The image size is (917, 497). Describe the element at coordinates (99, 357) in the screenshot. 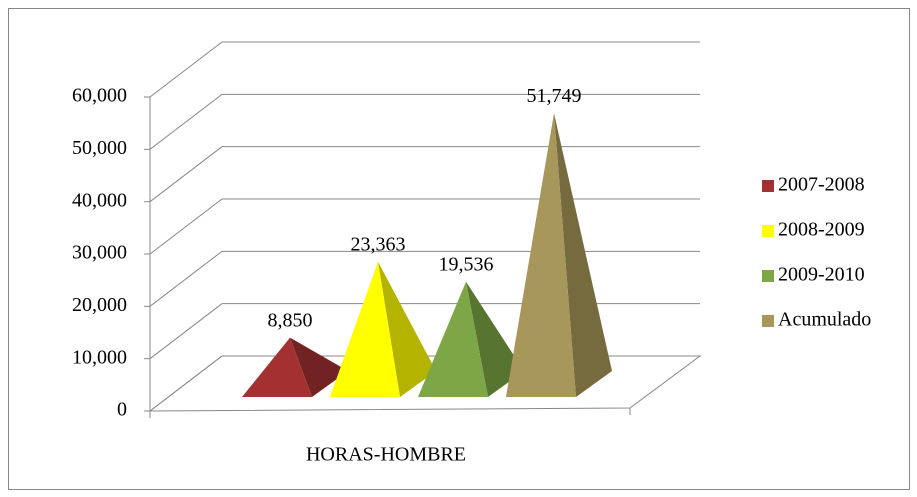

I see `y-tick-label: 10,000` at that location.